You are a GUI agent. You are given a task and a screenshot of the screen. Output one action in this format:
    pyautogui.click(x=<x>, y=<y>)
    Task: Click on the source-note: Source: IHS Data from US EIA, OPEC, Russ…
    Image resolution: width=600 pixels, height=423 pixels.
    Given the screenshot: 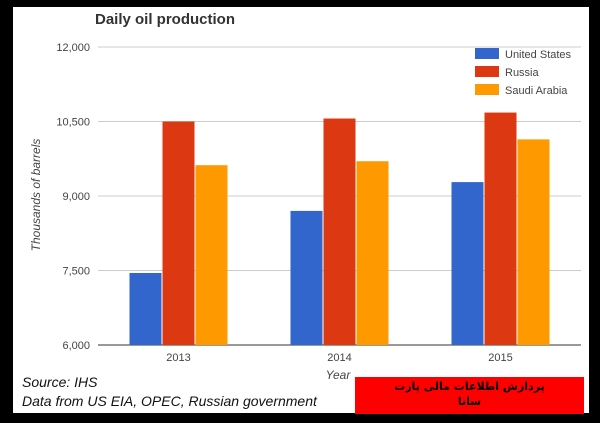 What is the action you would take?
    pyautogui.click(x=169, y=392)
    